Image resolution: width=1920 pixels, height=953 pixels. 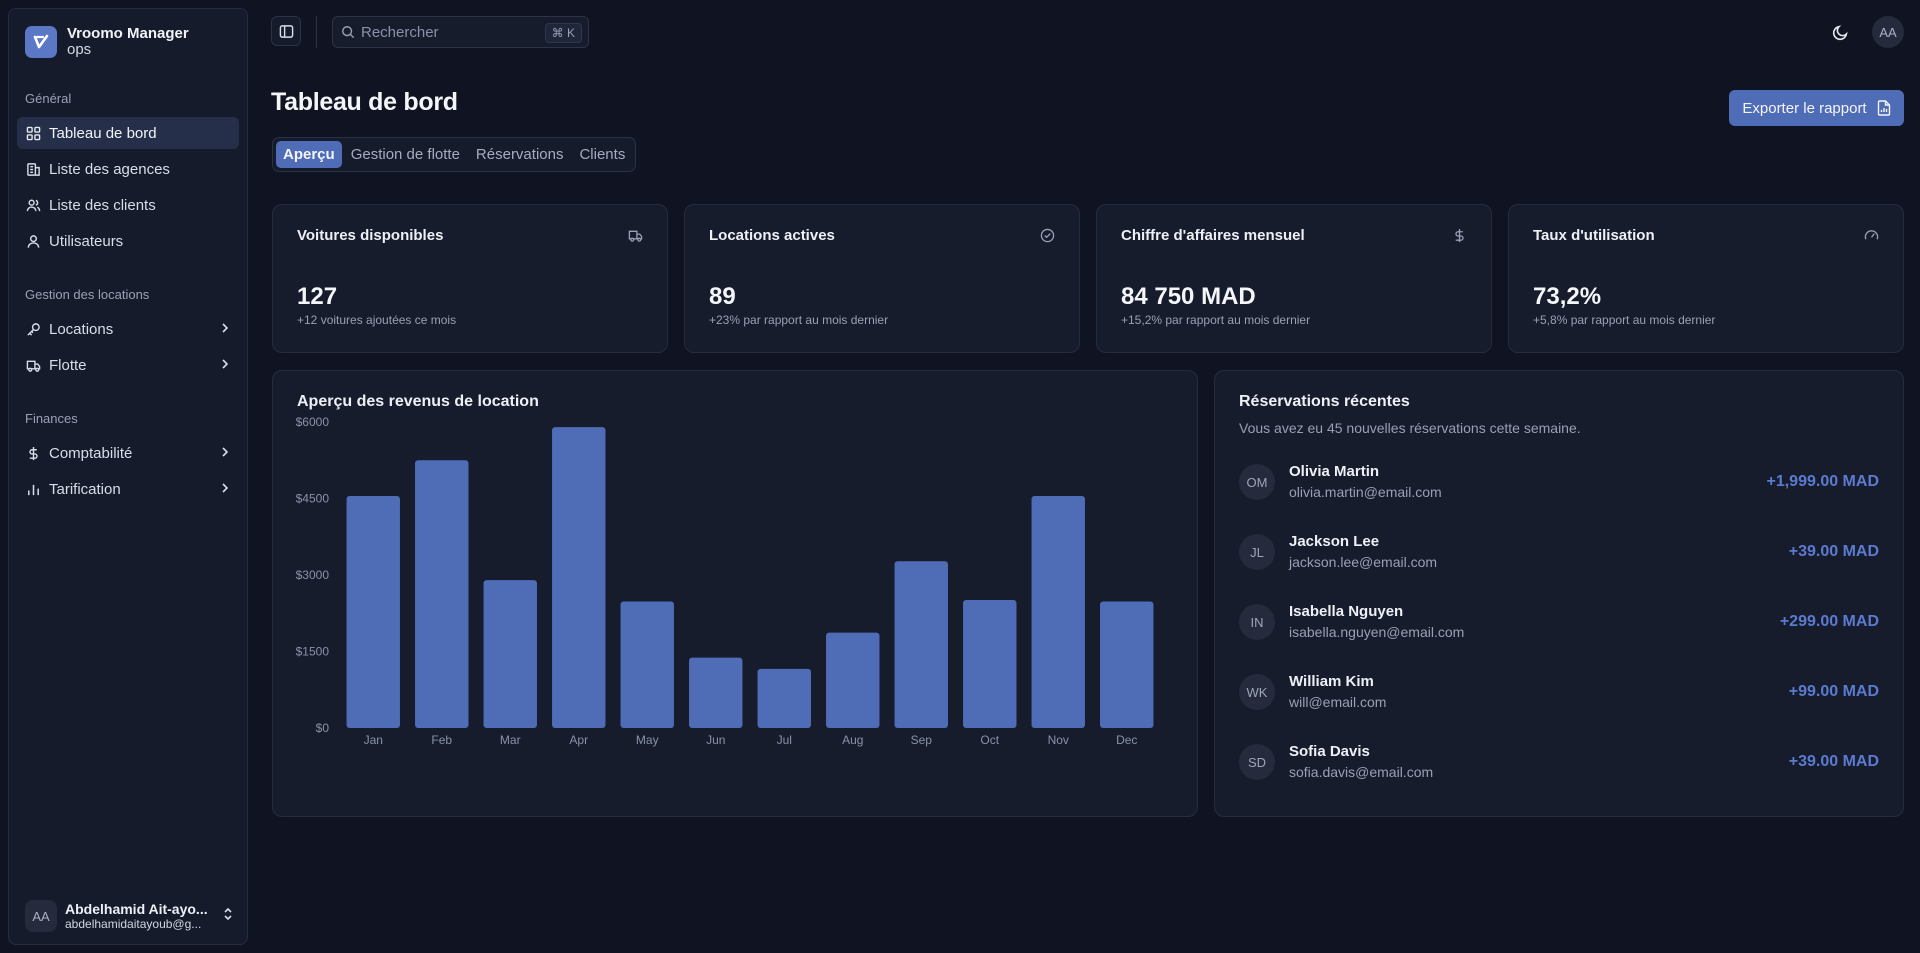 I want to click on list-item: WK William Kim will@email.com +99.00 MAD, so click(x=1559, y=692).